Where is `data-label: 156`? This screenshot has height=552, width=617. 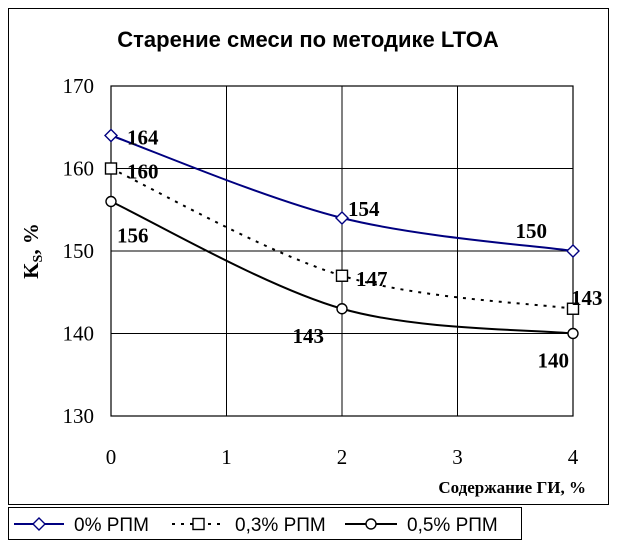
data-label: 156 is located at coordinates (133, 236).